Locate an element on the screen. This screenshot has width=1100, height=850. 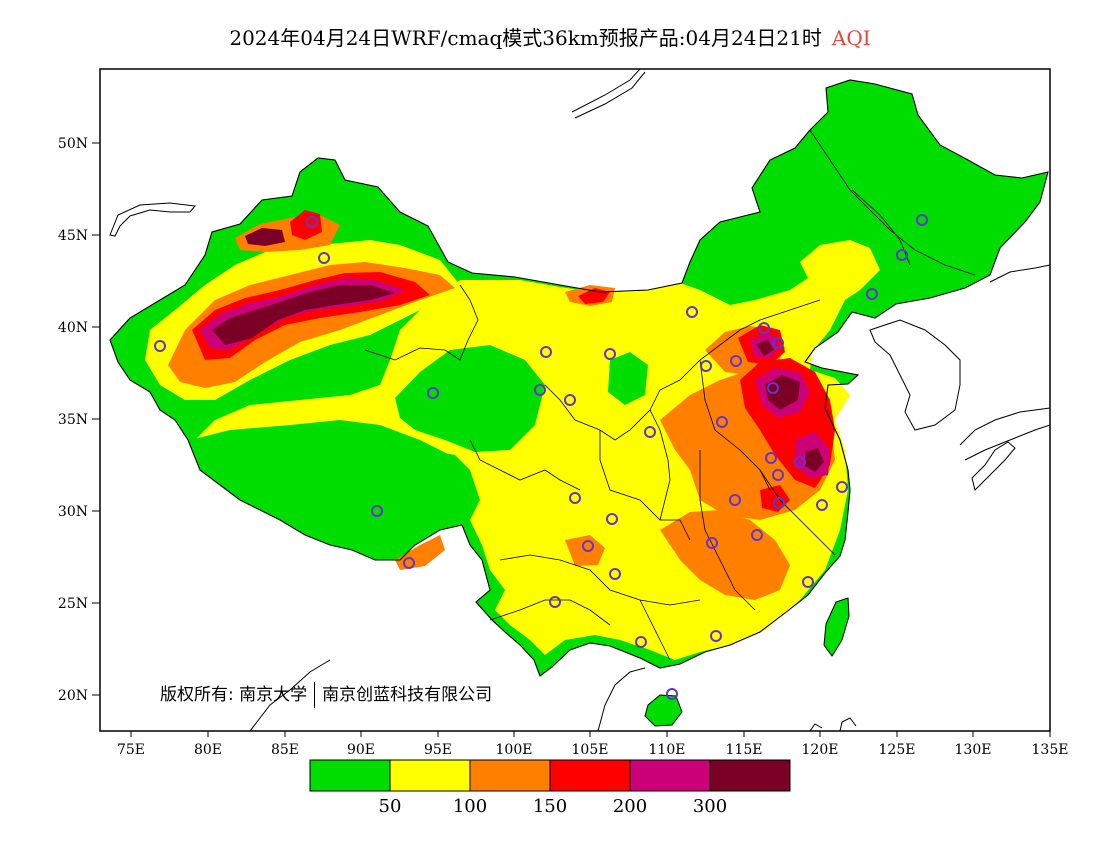
lat-tick-label: 20N is located at coordinates (73, 696).